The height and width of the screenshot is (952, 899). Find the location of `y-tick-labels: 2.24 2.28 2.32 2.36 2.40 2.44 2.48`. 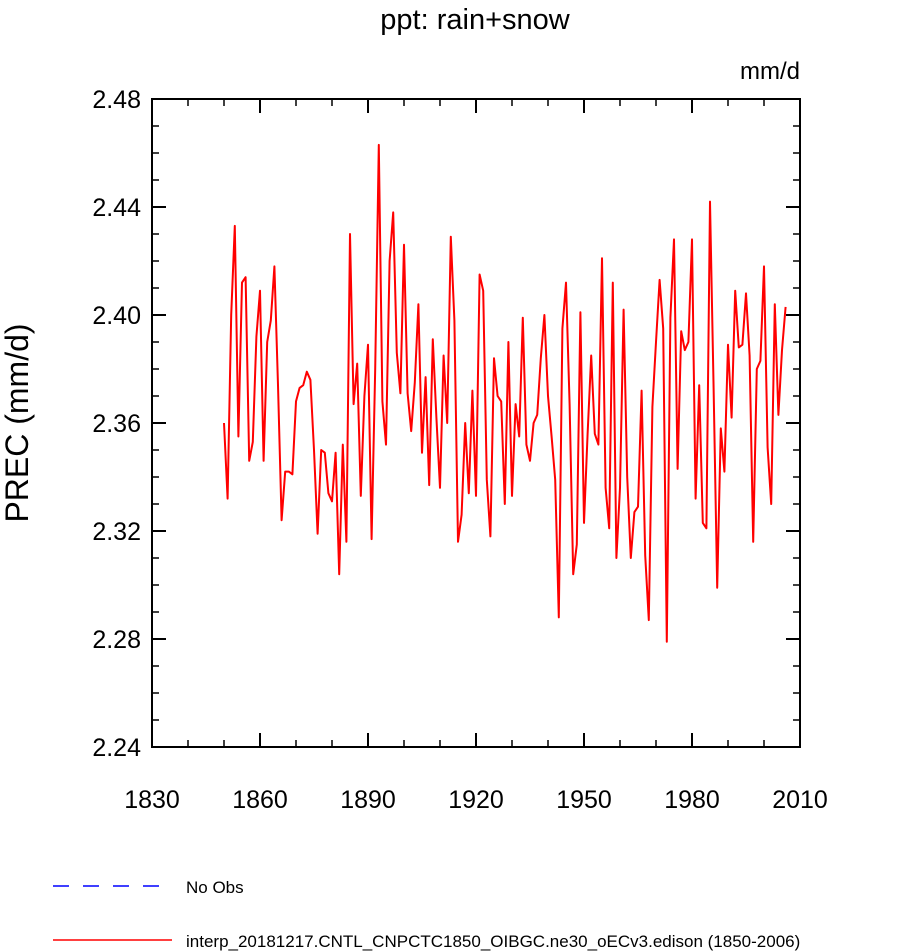

y-tick-labels: 2.24 2.28 2.32 2.36 2.40 2.44 2.48 is located at coordinates (116, 424).